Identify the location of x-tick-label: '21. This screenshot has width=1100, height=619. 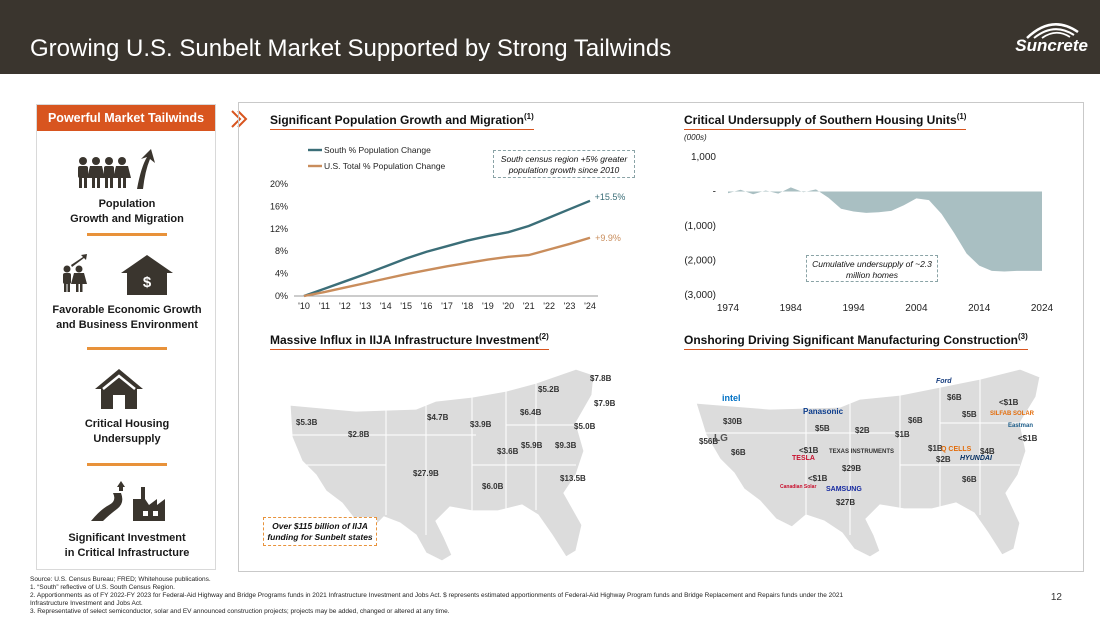
(529, 306).